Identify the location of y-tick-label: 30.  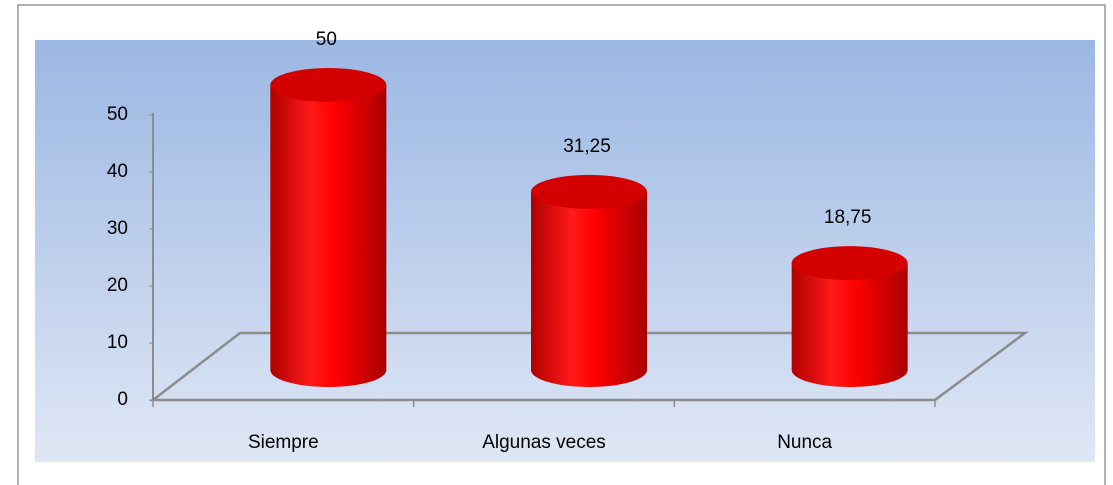
(117, 228).